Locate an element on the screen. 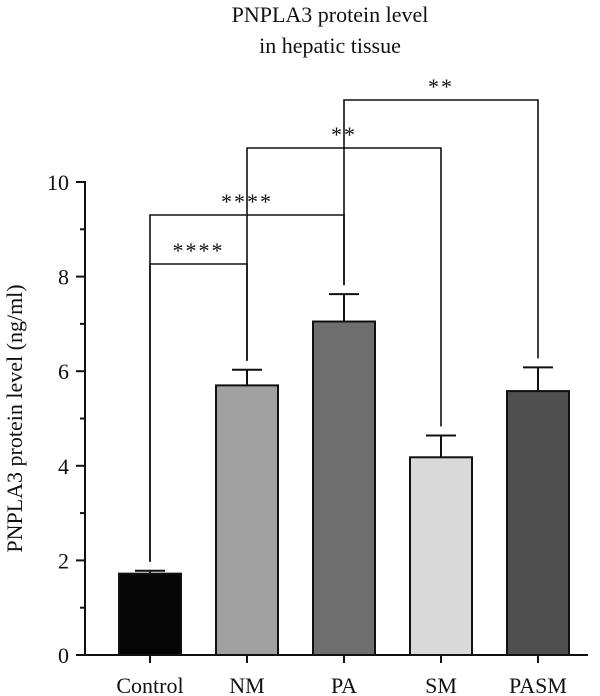  y-tick-label: 8 is located at coordinates (63, 277).